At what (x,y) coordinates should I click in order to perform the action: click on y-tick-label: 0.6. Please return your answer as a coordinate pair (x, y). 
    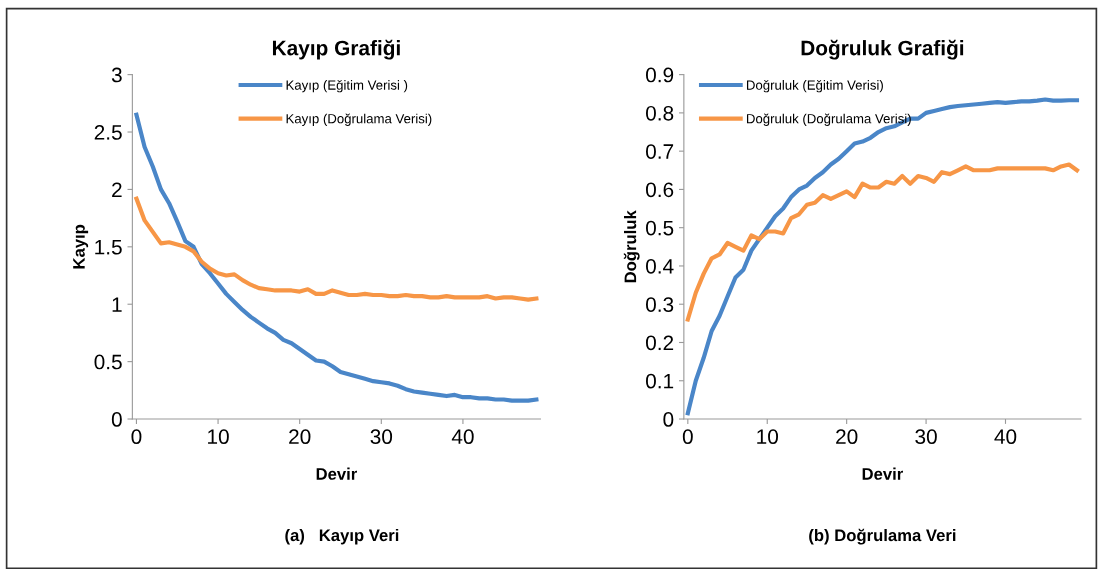
    Looking at the image, I should click on (659, 190).